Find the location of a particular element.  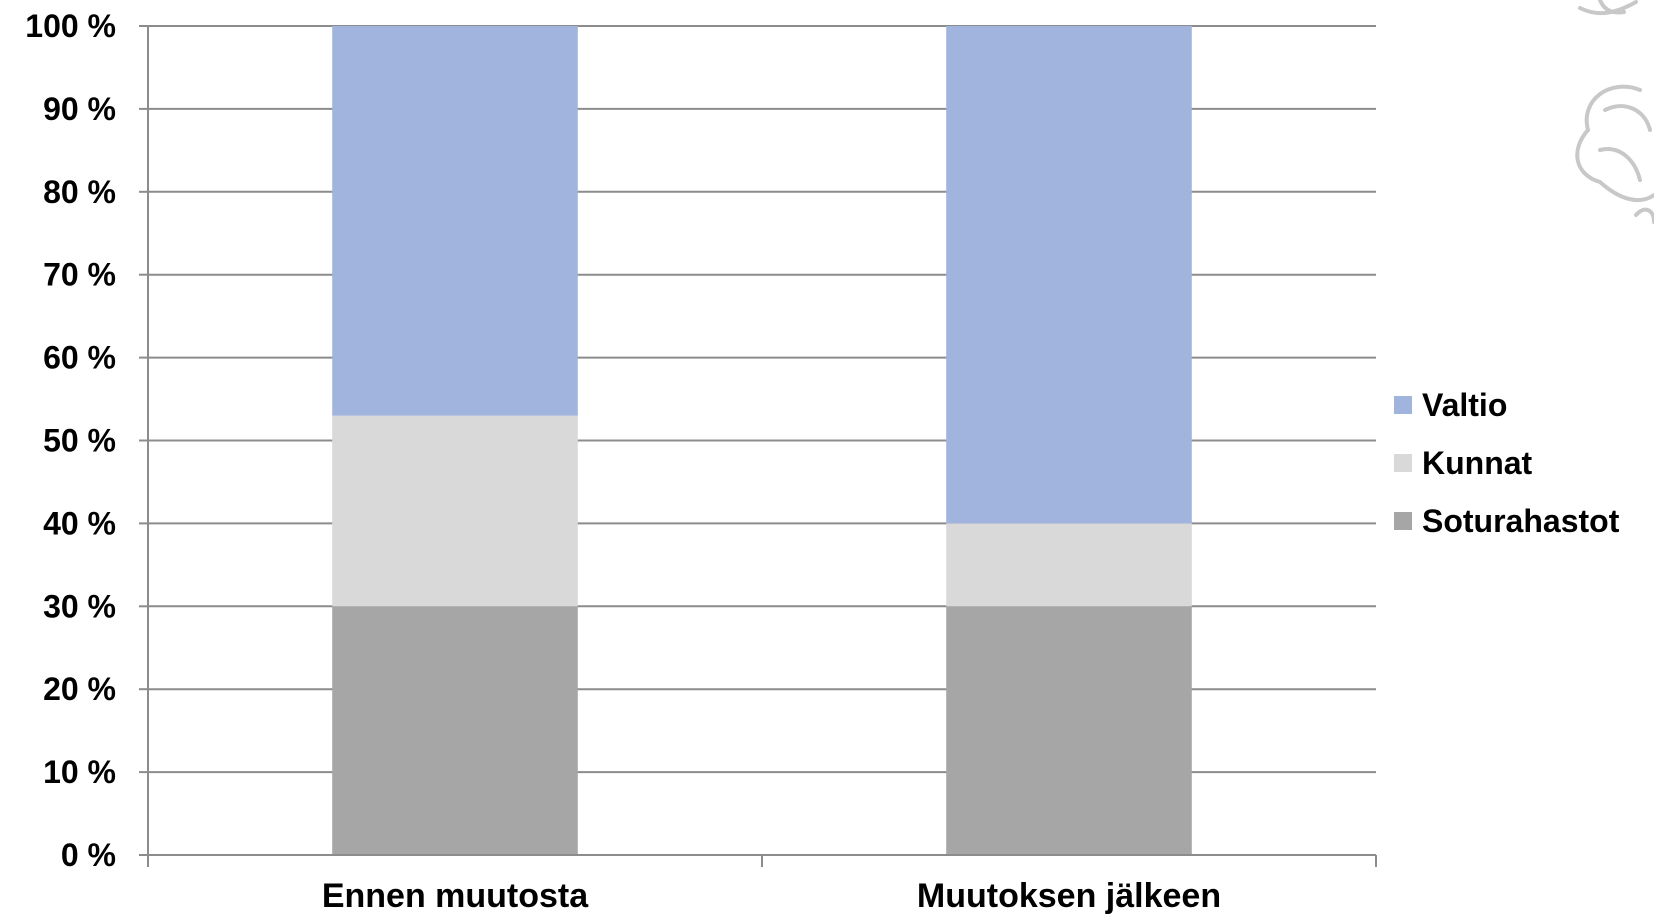

y-tick-label: 40 % is located at coordinates (79, 523).